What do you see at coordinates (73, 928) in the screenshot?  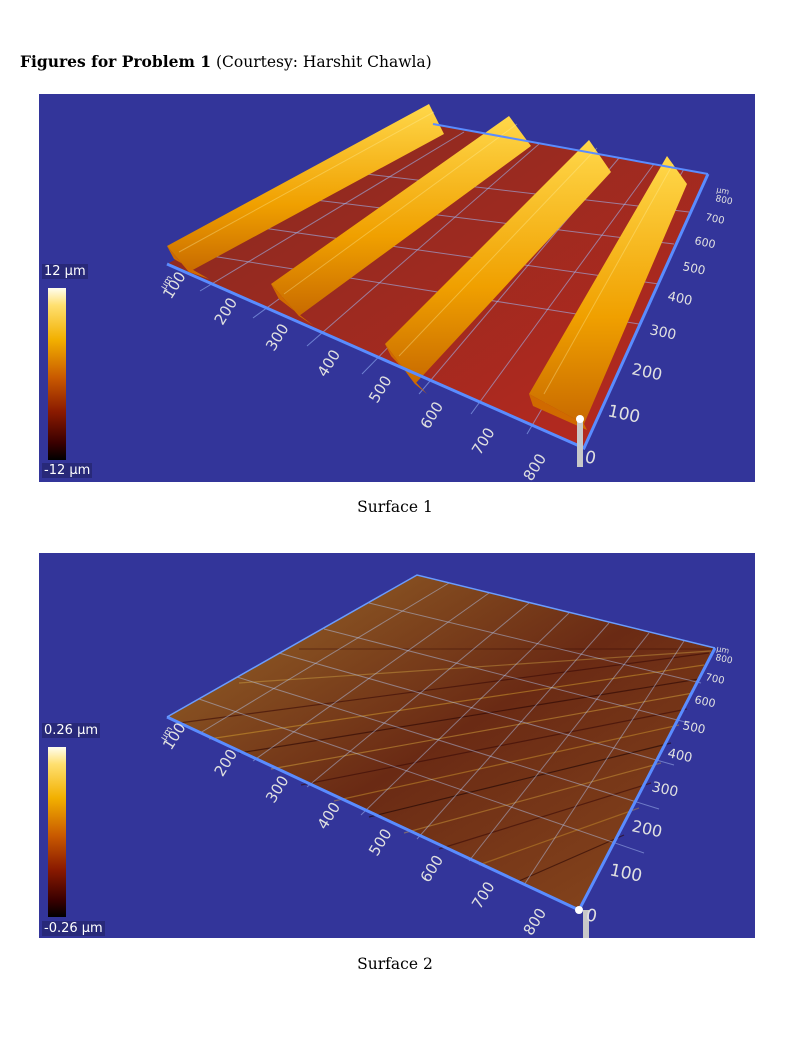 I see `surface-2-colorbar-min: -0.26 µm` at bounding box center [73, 928].